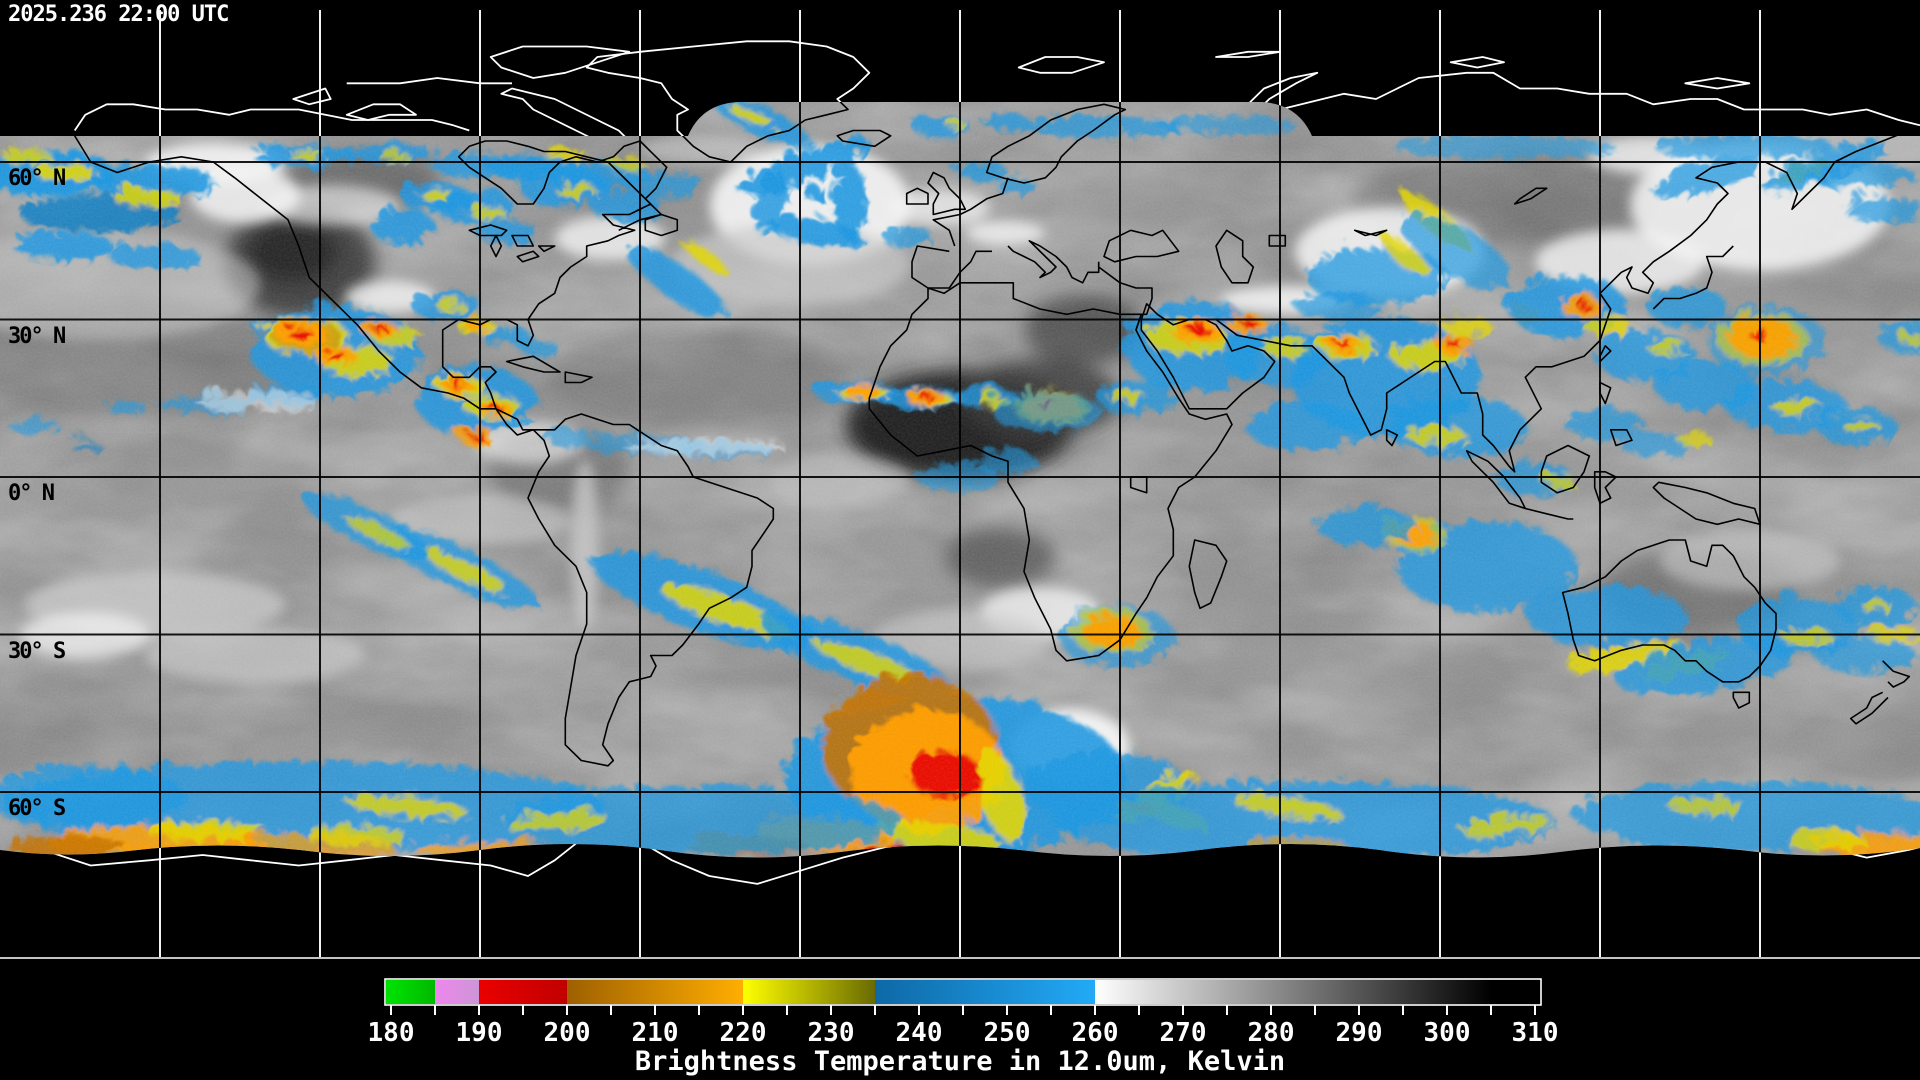 Image resolution: width=1920 pixels, height=1080 pixels. Describe the element at coordinates (963, 996) in the screenshot. I see `colorbar` at that location.